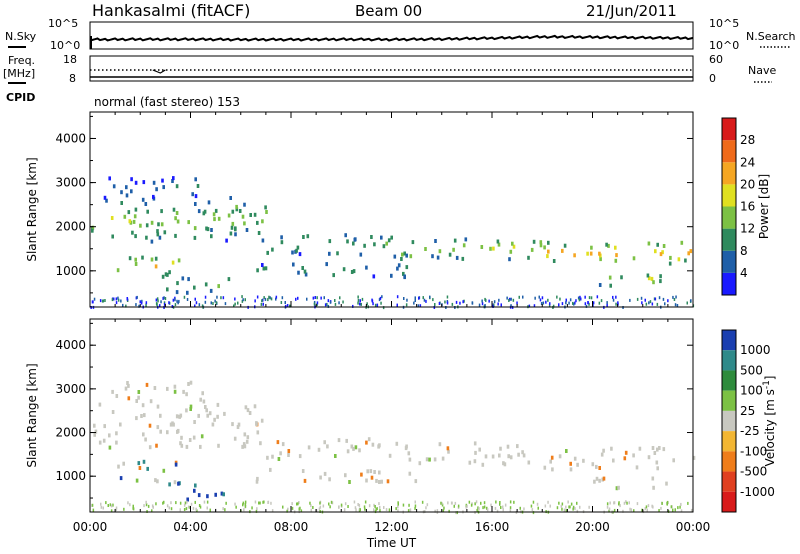 Image resolution: width=800 pixels, height=554 pixels. Describe the element at coordinates (70, 433) in the screenshot. I see `y-tick-label: 2000` at that location.